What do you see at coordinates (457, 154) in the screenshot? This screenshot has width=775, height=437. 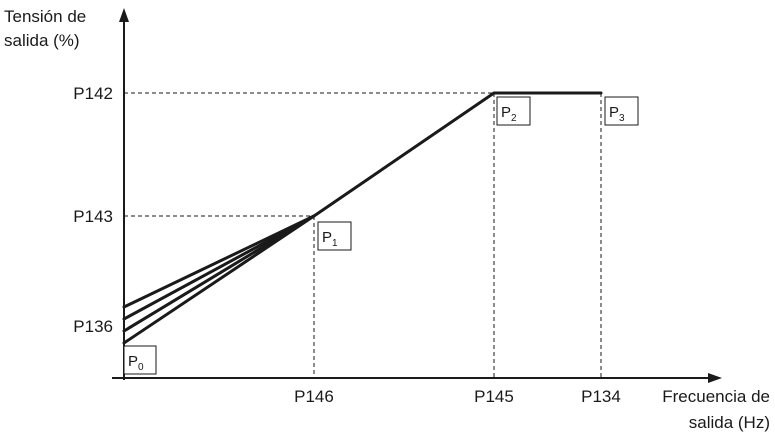 I see `curve-main` at bounding box center [457, 154].